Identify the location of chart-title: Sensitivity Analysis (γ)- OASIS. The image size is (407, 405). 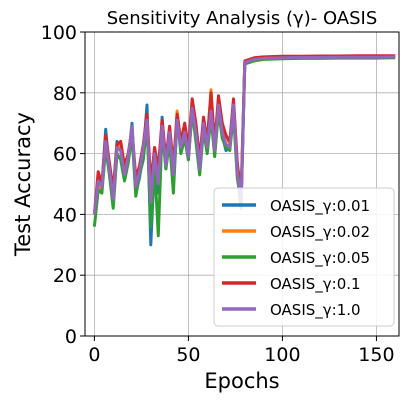
(242, 18).